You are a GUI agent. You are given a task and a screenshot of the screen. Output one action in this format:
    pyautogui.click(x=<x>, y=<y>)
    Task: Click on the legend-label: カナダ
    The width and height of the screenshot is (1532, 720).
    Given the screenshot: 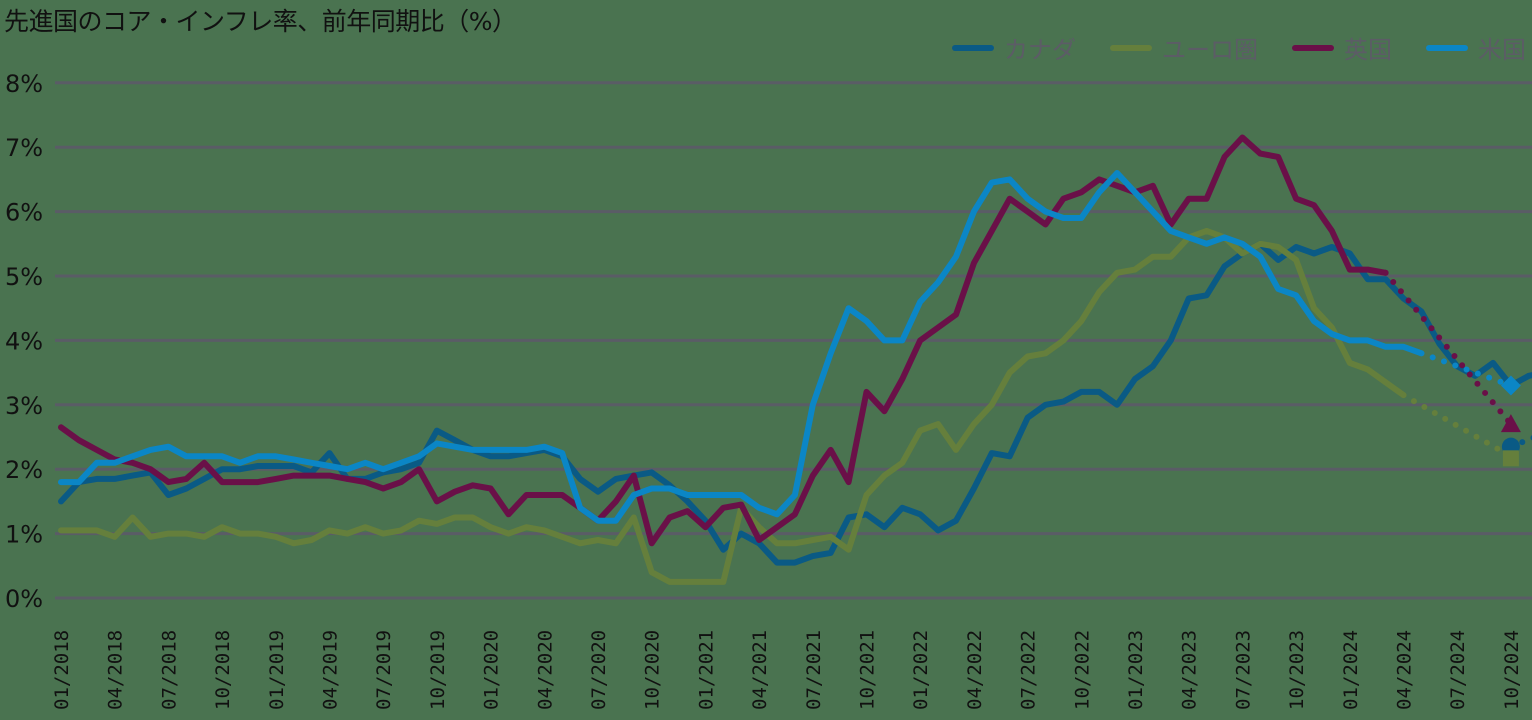 What is the action you would take?
    pyautogui.click(x=1040, y=50)
    